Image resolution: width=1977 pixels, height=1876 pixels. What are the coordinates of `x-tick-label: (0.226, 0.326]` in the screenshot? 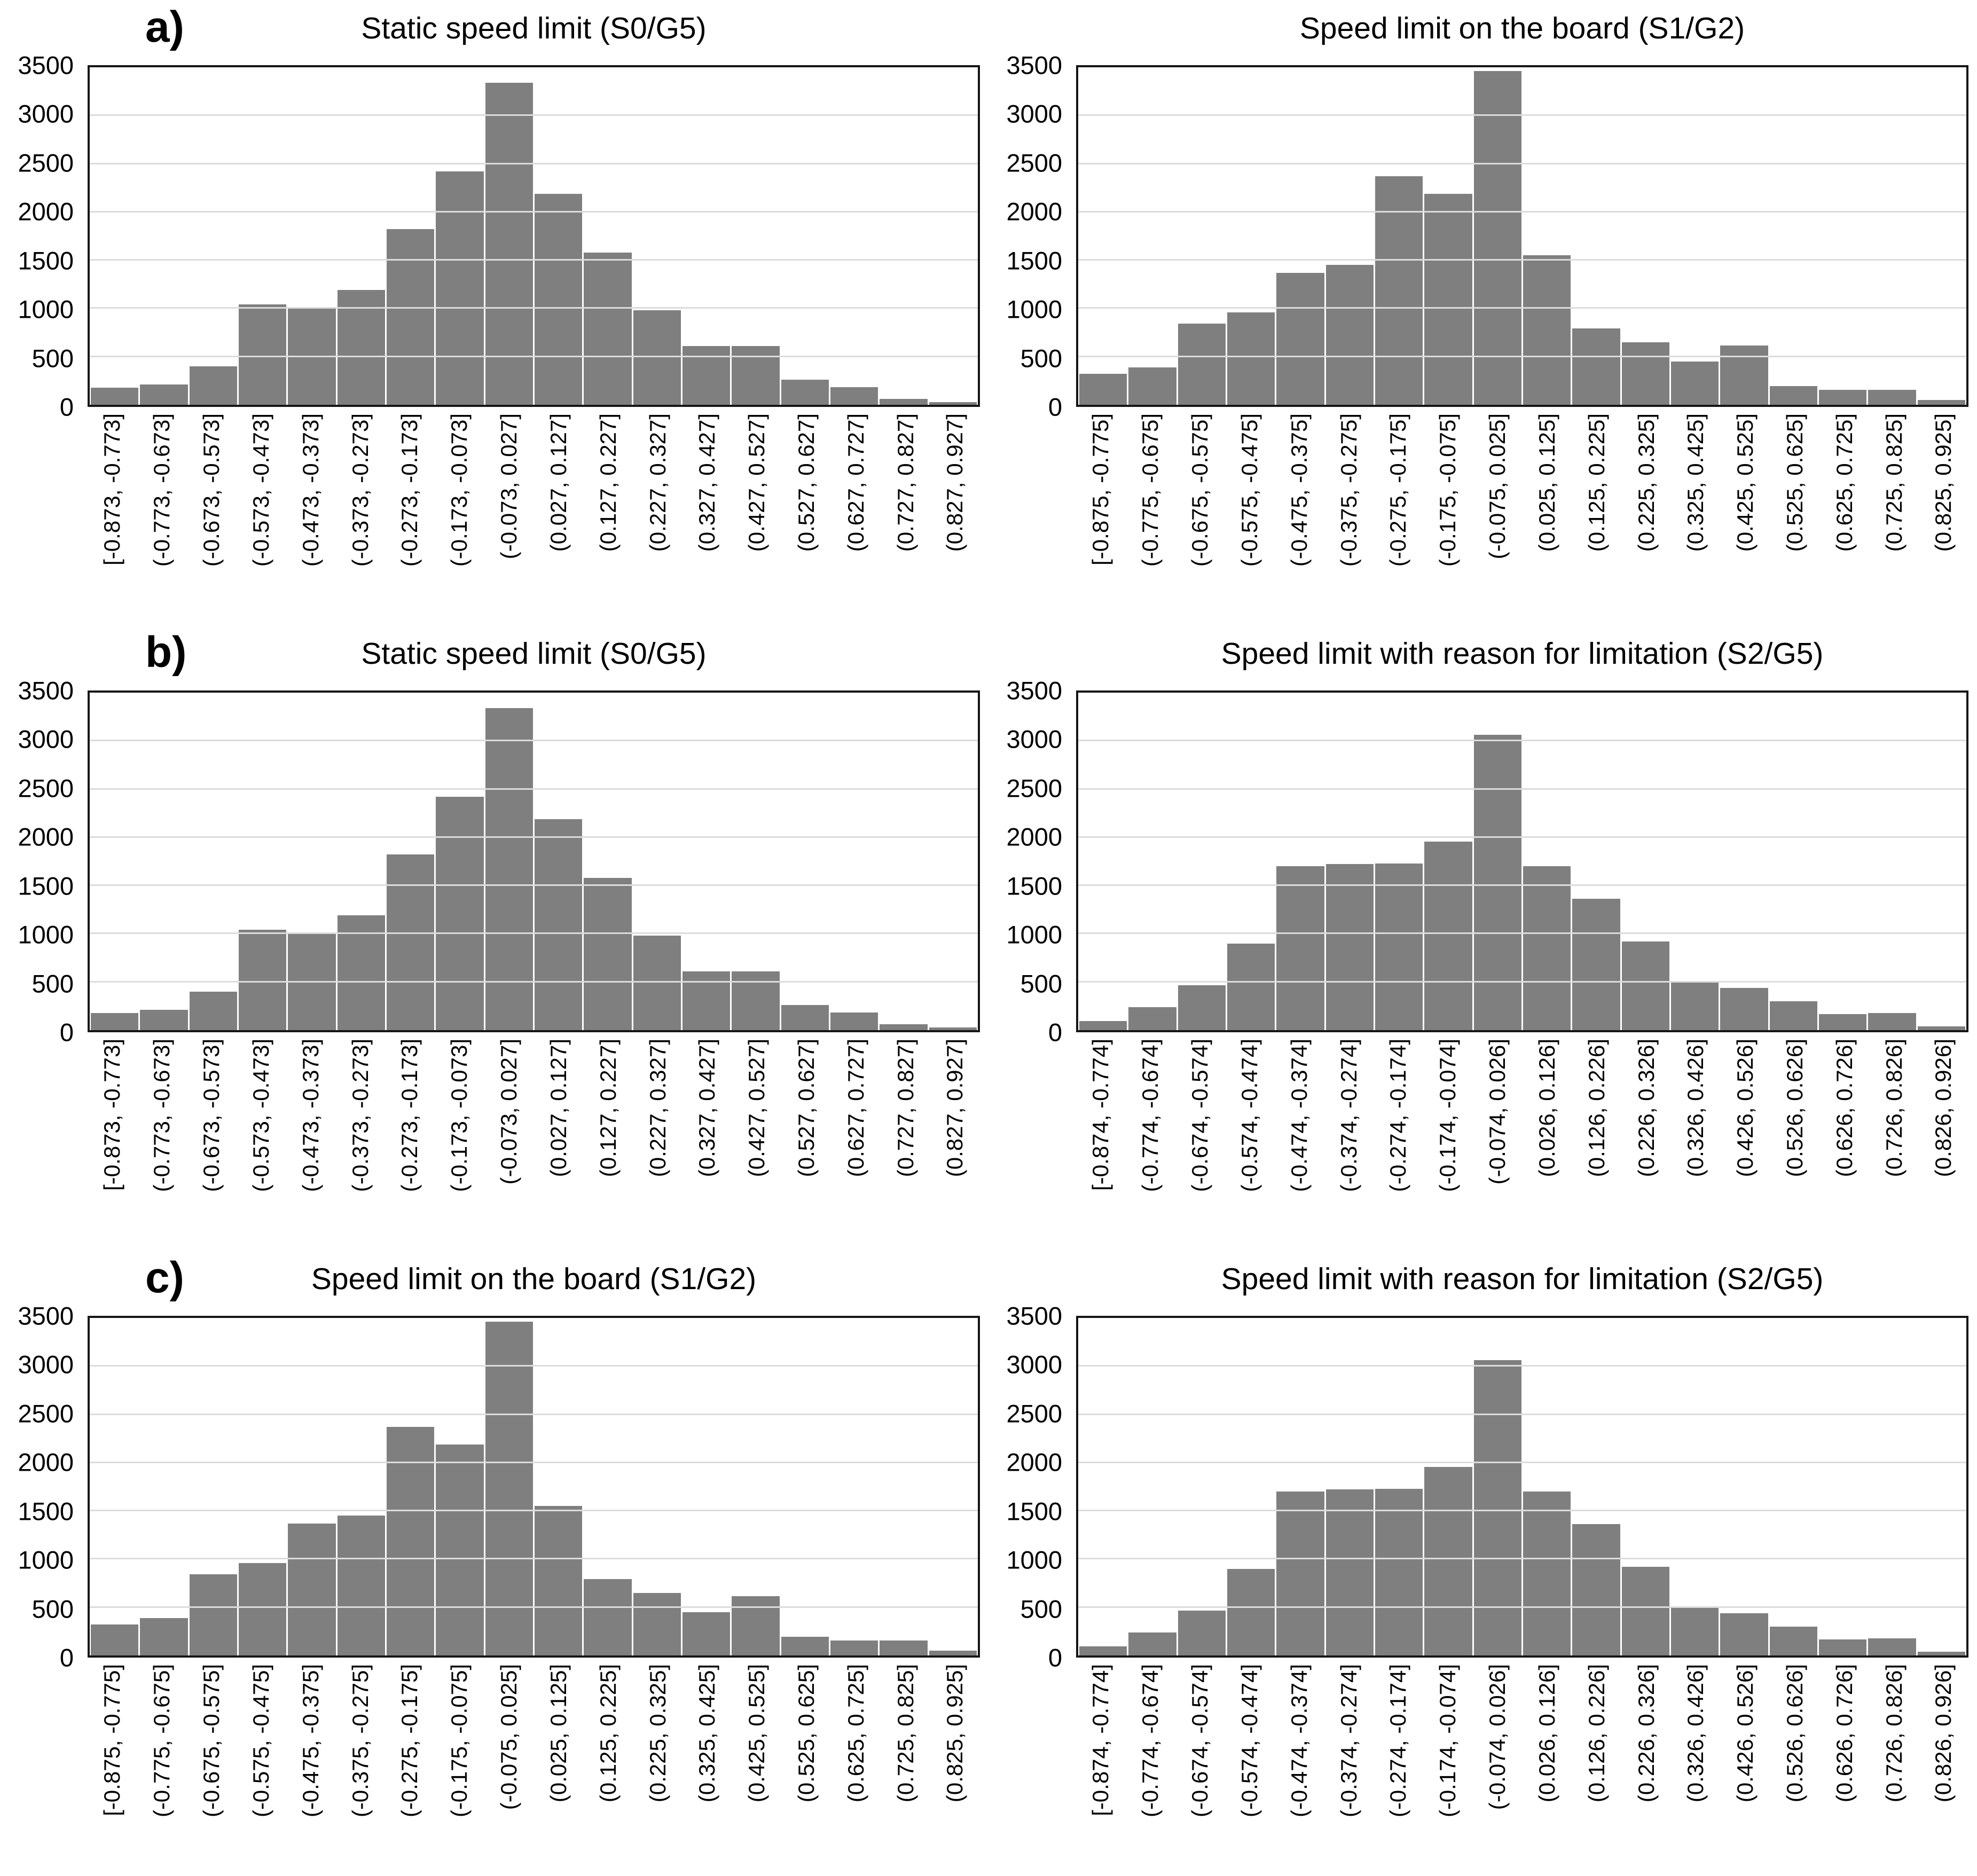 It's located at (1646, 1734).